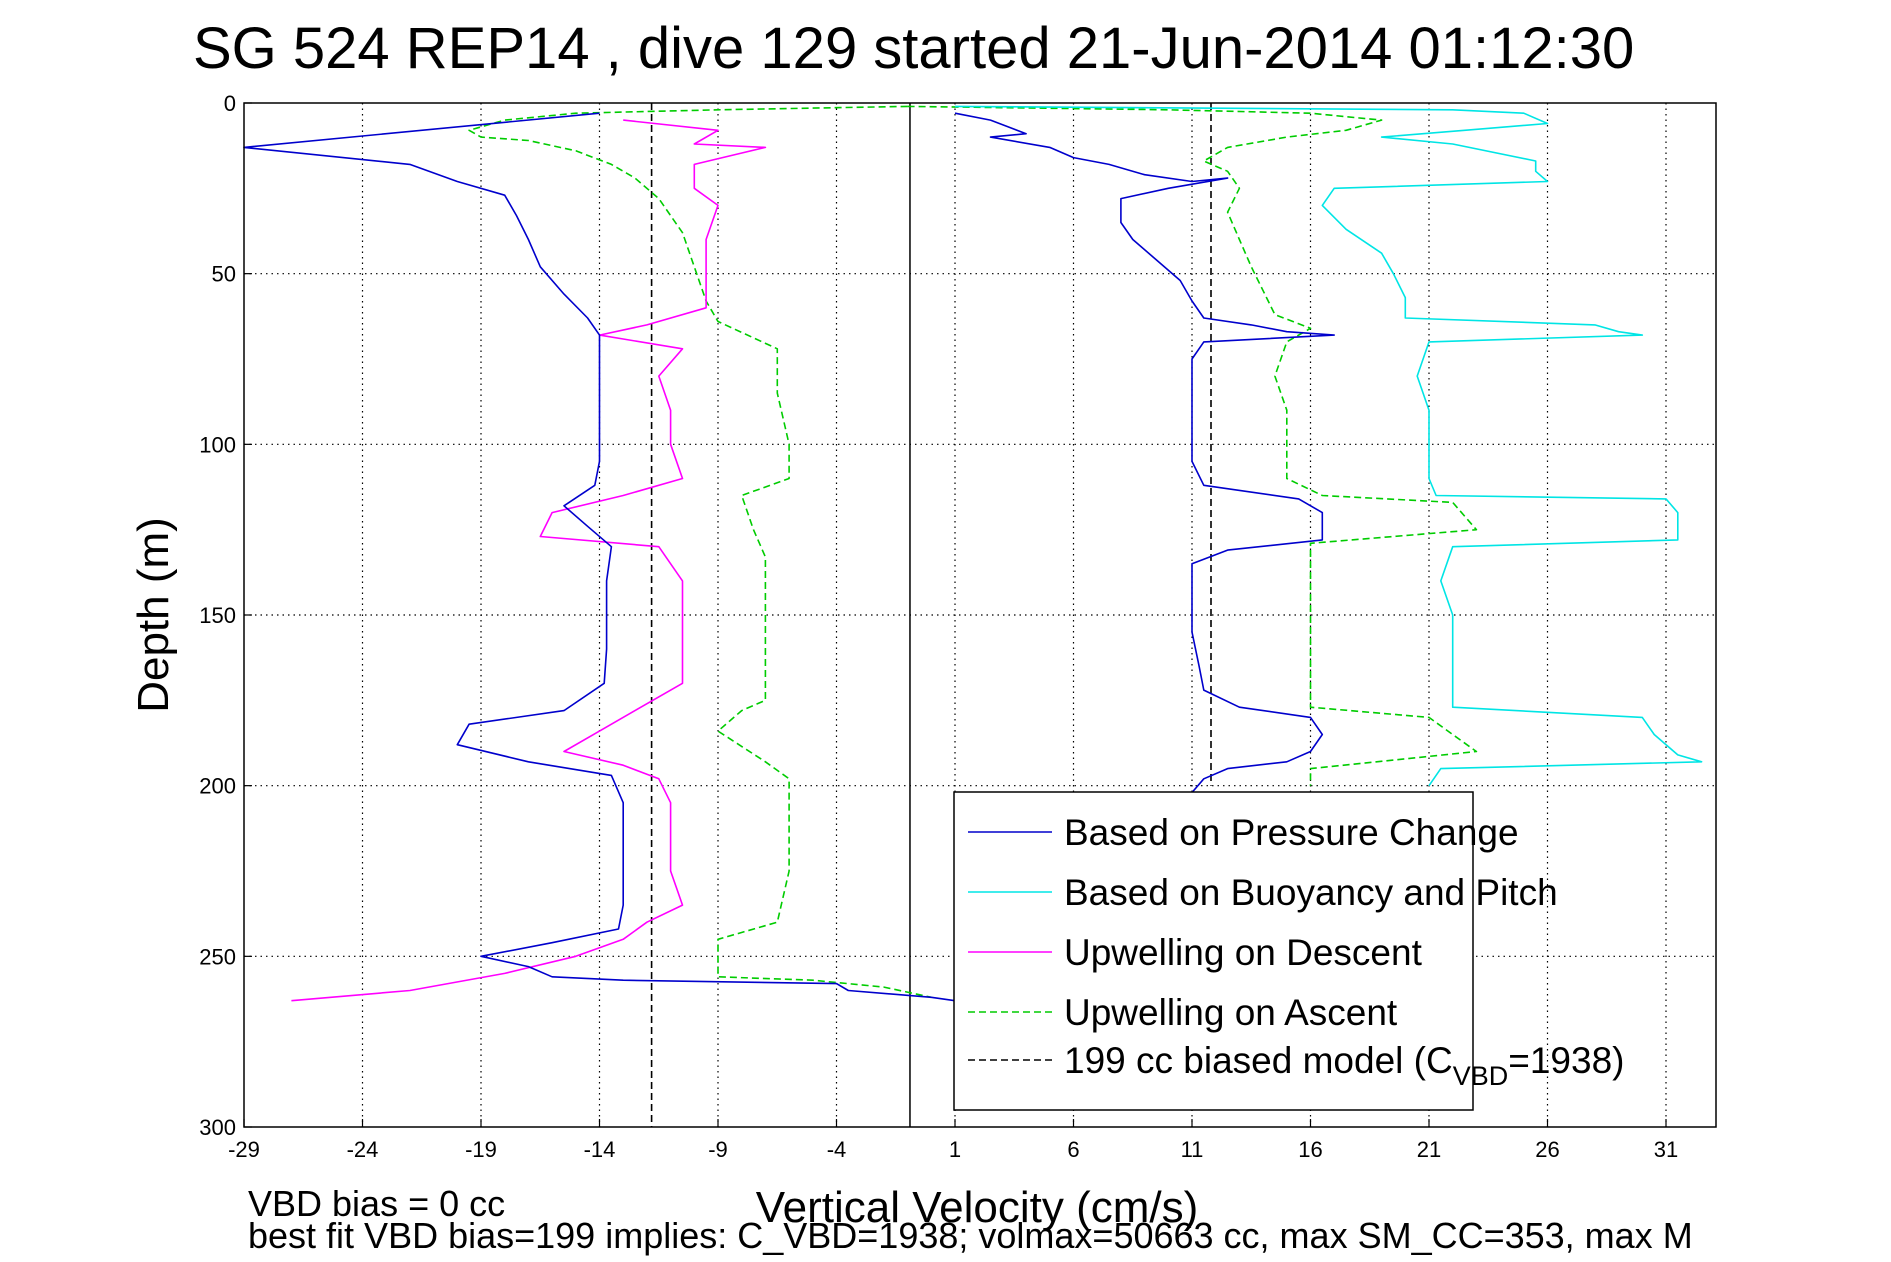 The image size is (1891, 1262). Describe the element at coordinates (217, 615) in the screenshot. I see `y-tick-label: 150` at that location.